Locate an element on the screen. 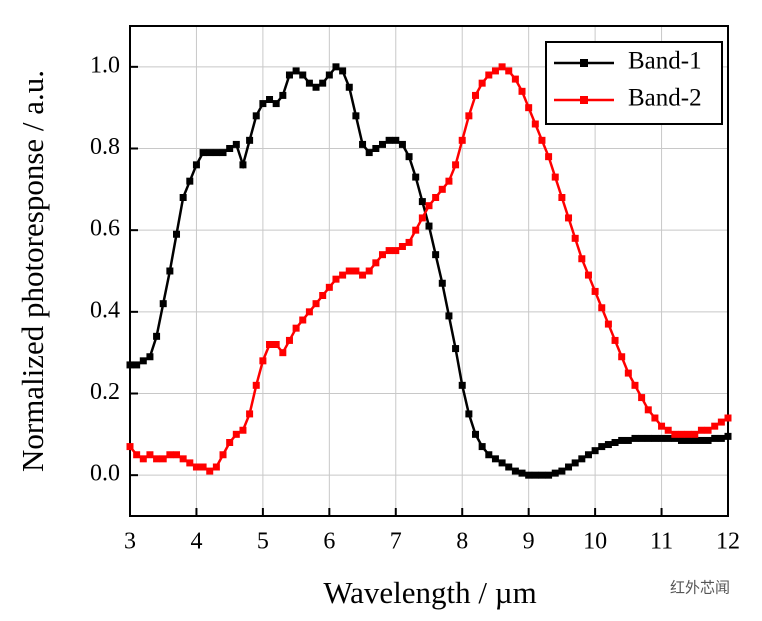 This screenshot has width=762, height=621. watermark: 红外芯闻 is located at coordinates (700, 588).